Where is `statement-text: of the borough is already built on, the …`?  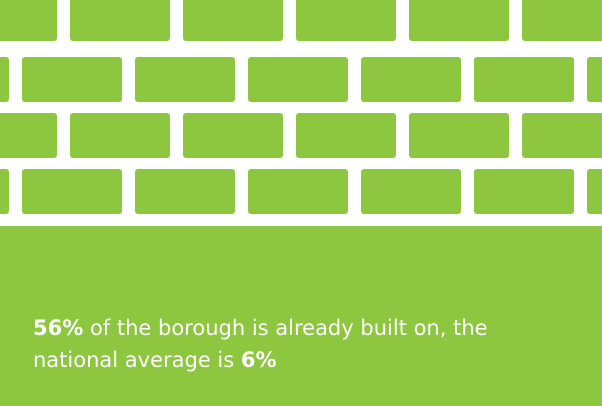
statement-text: of the borough is already built on, the … is located at coordinates (260, 344).